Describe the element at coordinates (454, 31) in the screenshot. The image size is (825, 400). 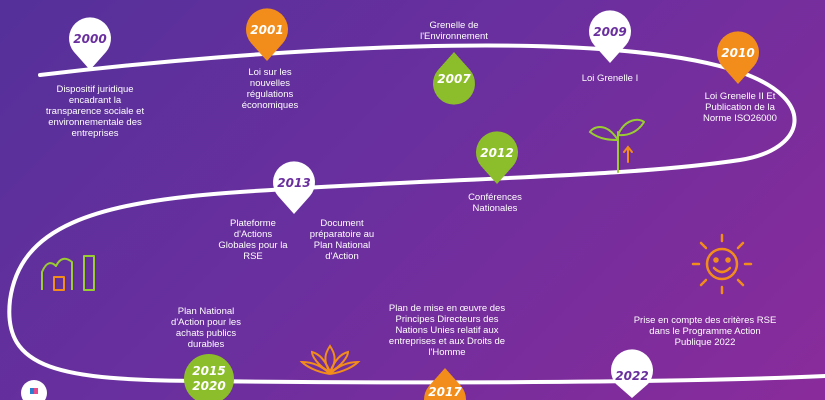
I see `milestone-2007-text: Grenelle de l'Environnement` at that location.